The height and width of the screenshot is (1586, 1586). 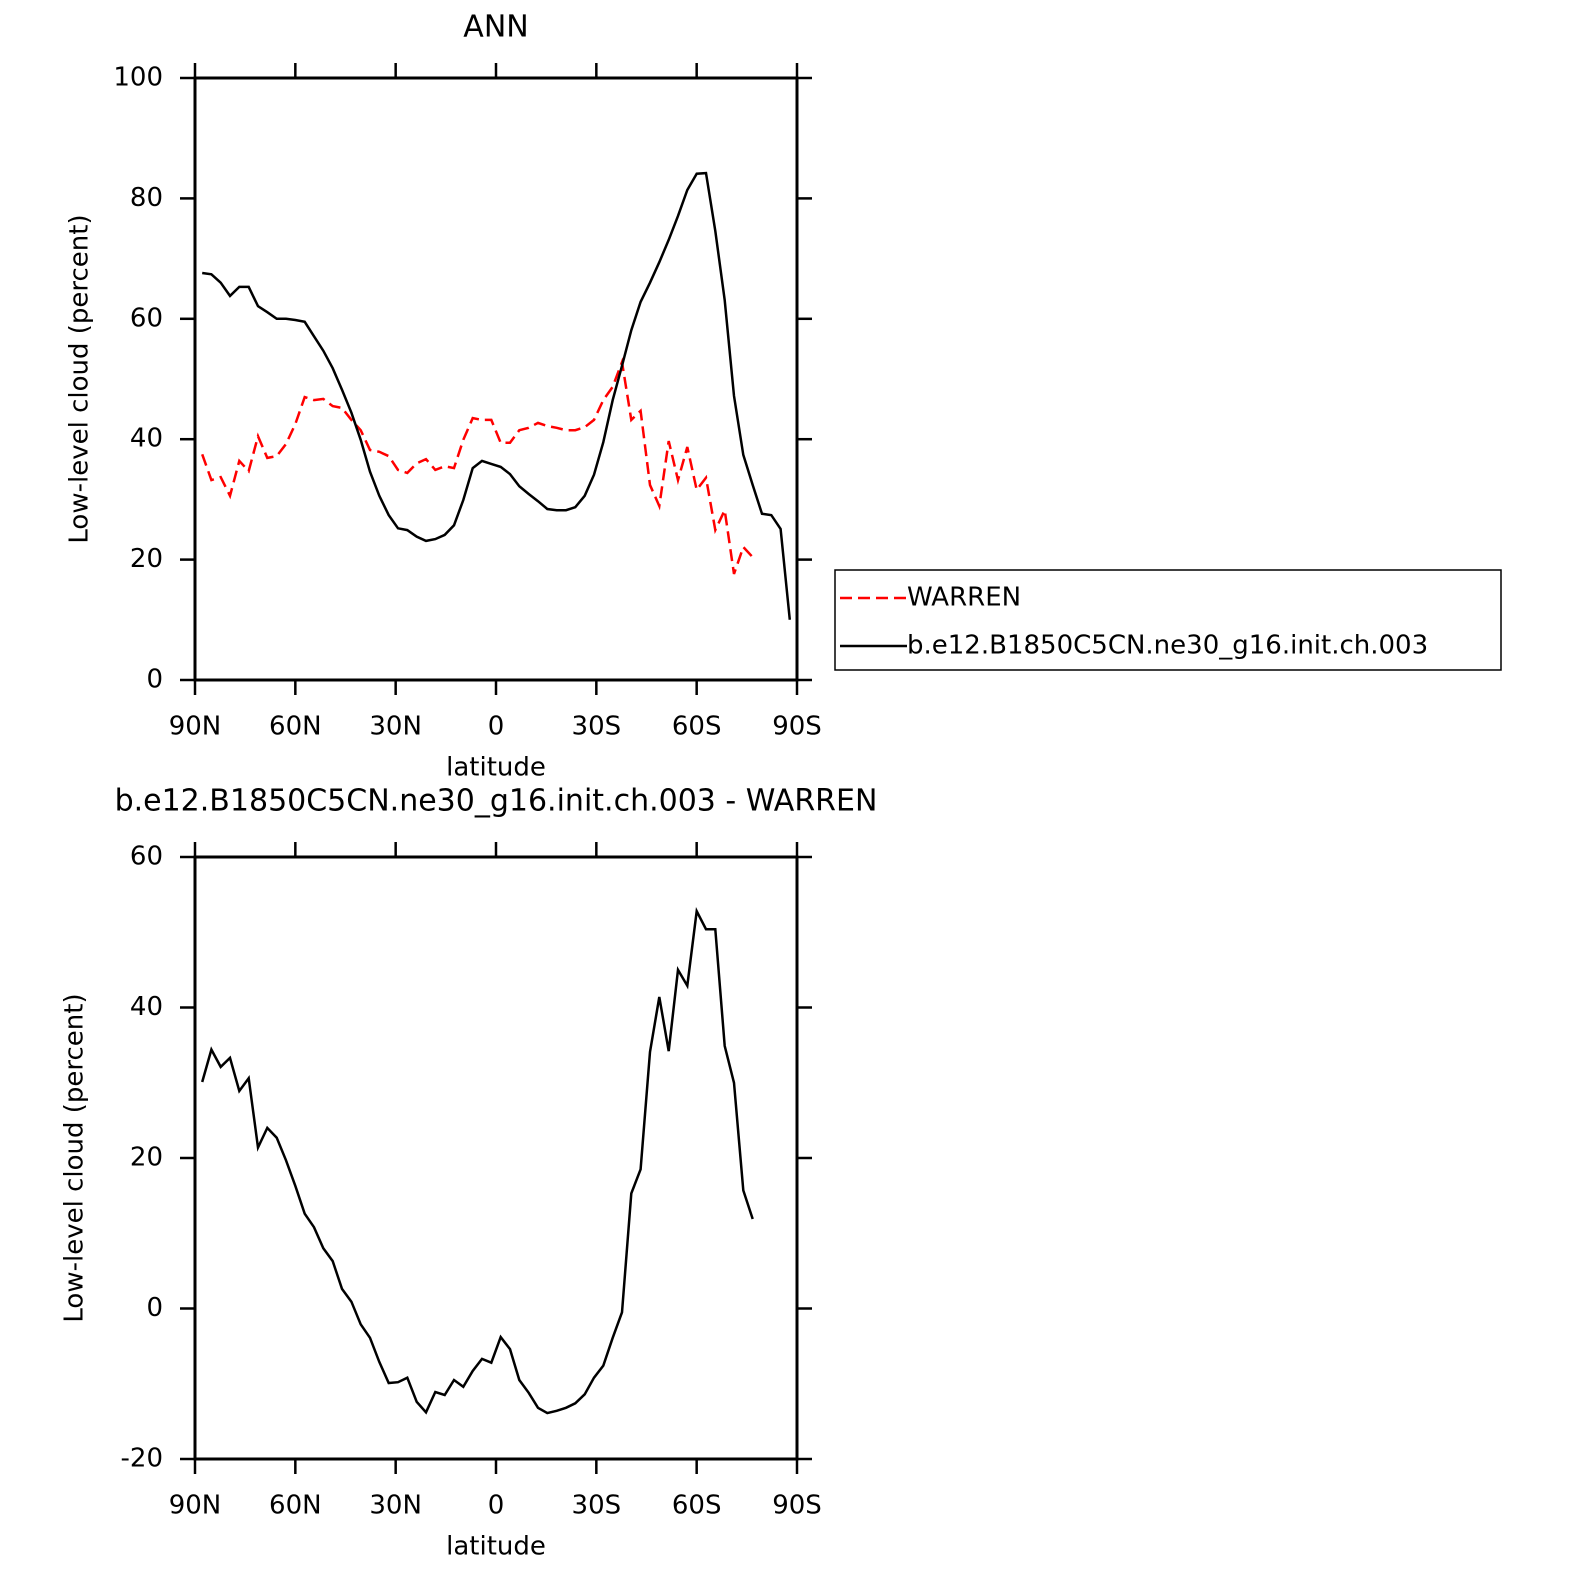 I want to click on legend-label: b.e12.B1850C5CN.ne30_g16.init.ch.003, so click(x=1167, y=646).